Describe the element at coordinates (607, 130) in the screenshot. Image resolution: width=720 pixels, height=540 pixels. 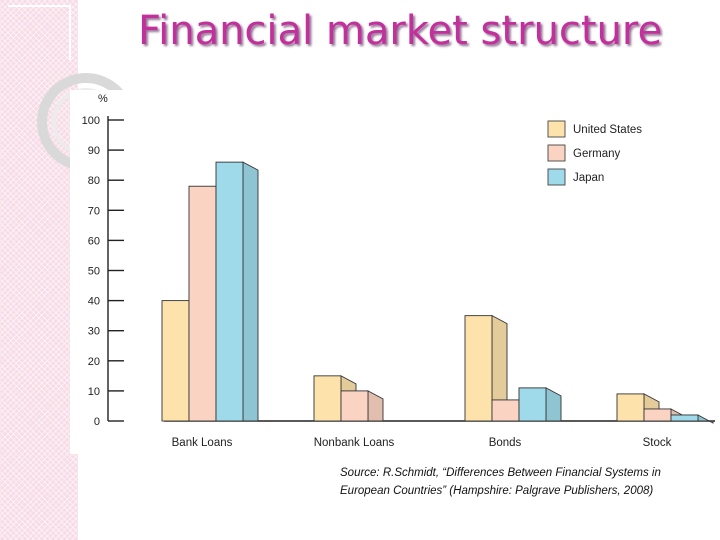
I see `legend-label: United States` at that location.